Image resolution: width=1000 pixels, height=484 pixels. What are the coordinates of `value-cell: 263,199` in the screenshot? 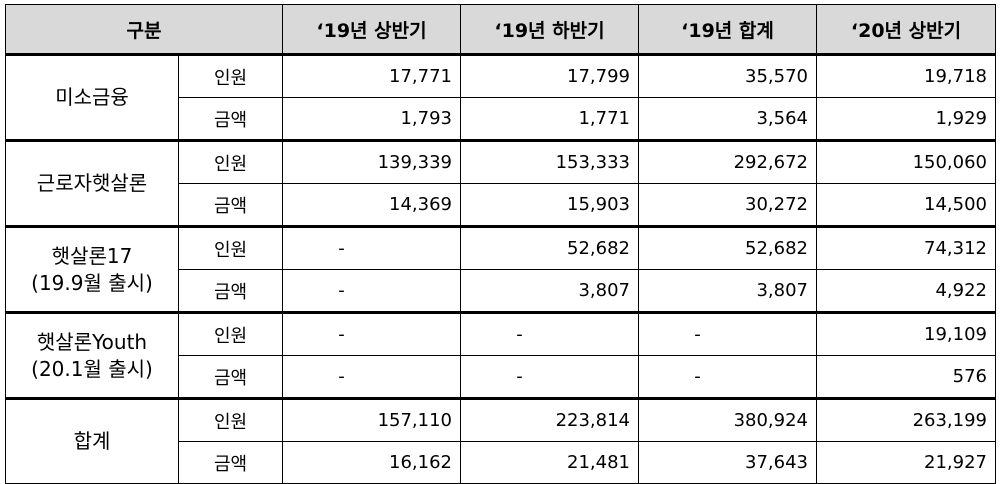 It's located at (906, 420).